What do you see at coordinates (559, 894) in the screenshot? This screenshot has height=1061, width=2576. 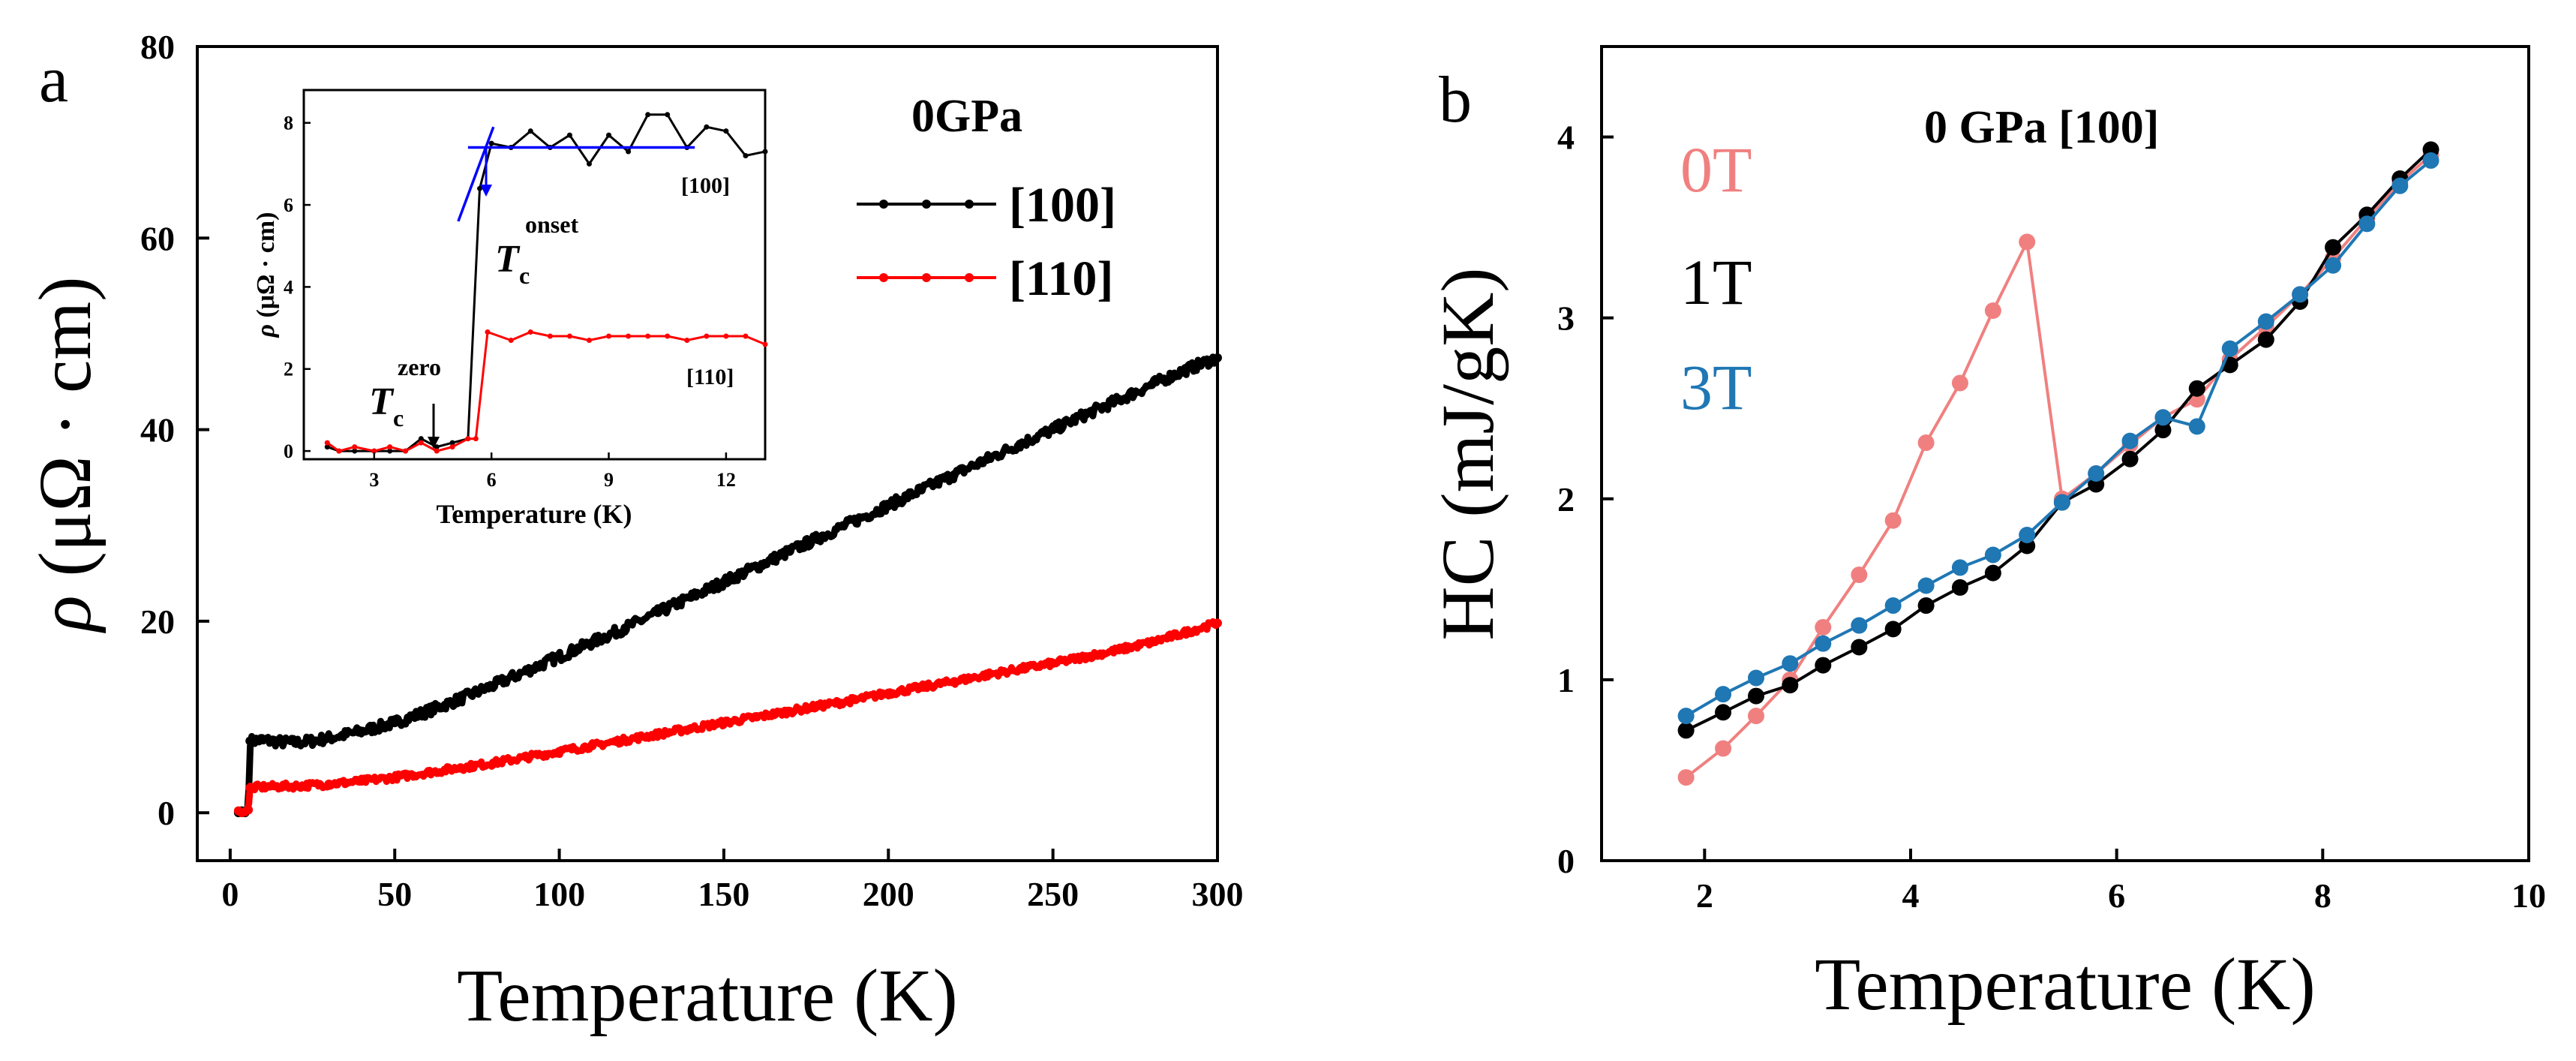 I see `panel-a-x-tick-label-100: 100` at bounding box center [559, 894].